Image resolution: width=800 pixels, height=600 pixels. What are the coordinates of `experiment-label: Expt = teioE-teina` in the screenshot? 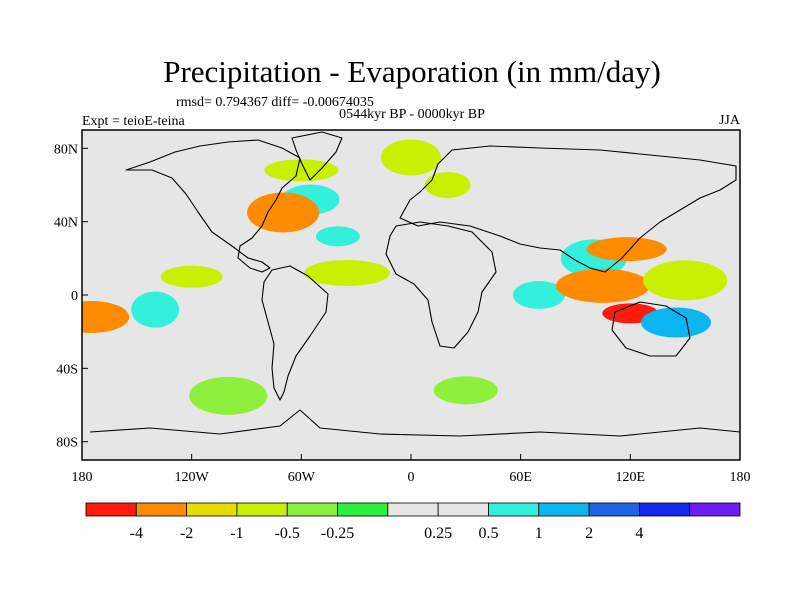 It's located at (134, 121).